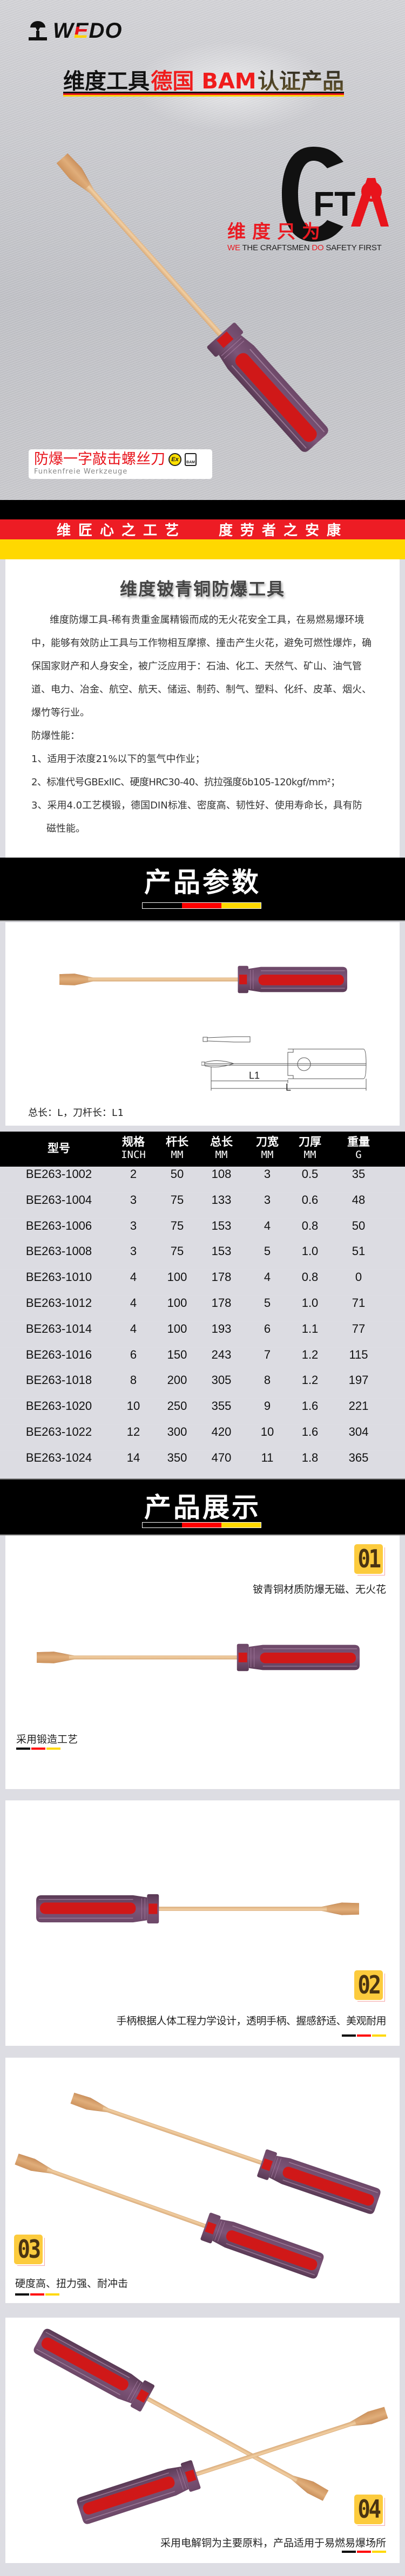  I want to click on column-header: 型号, so click(59, 1148).